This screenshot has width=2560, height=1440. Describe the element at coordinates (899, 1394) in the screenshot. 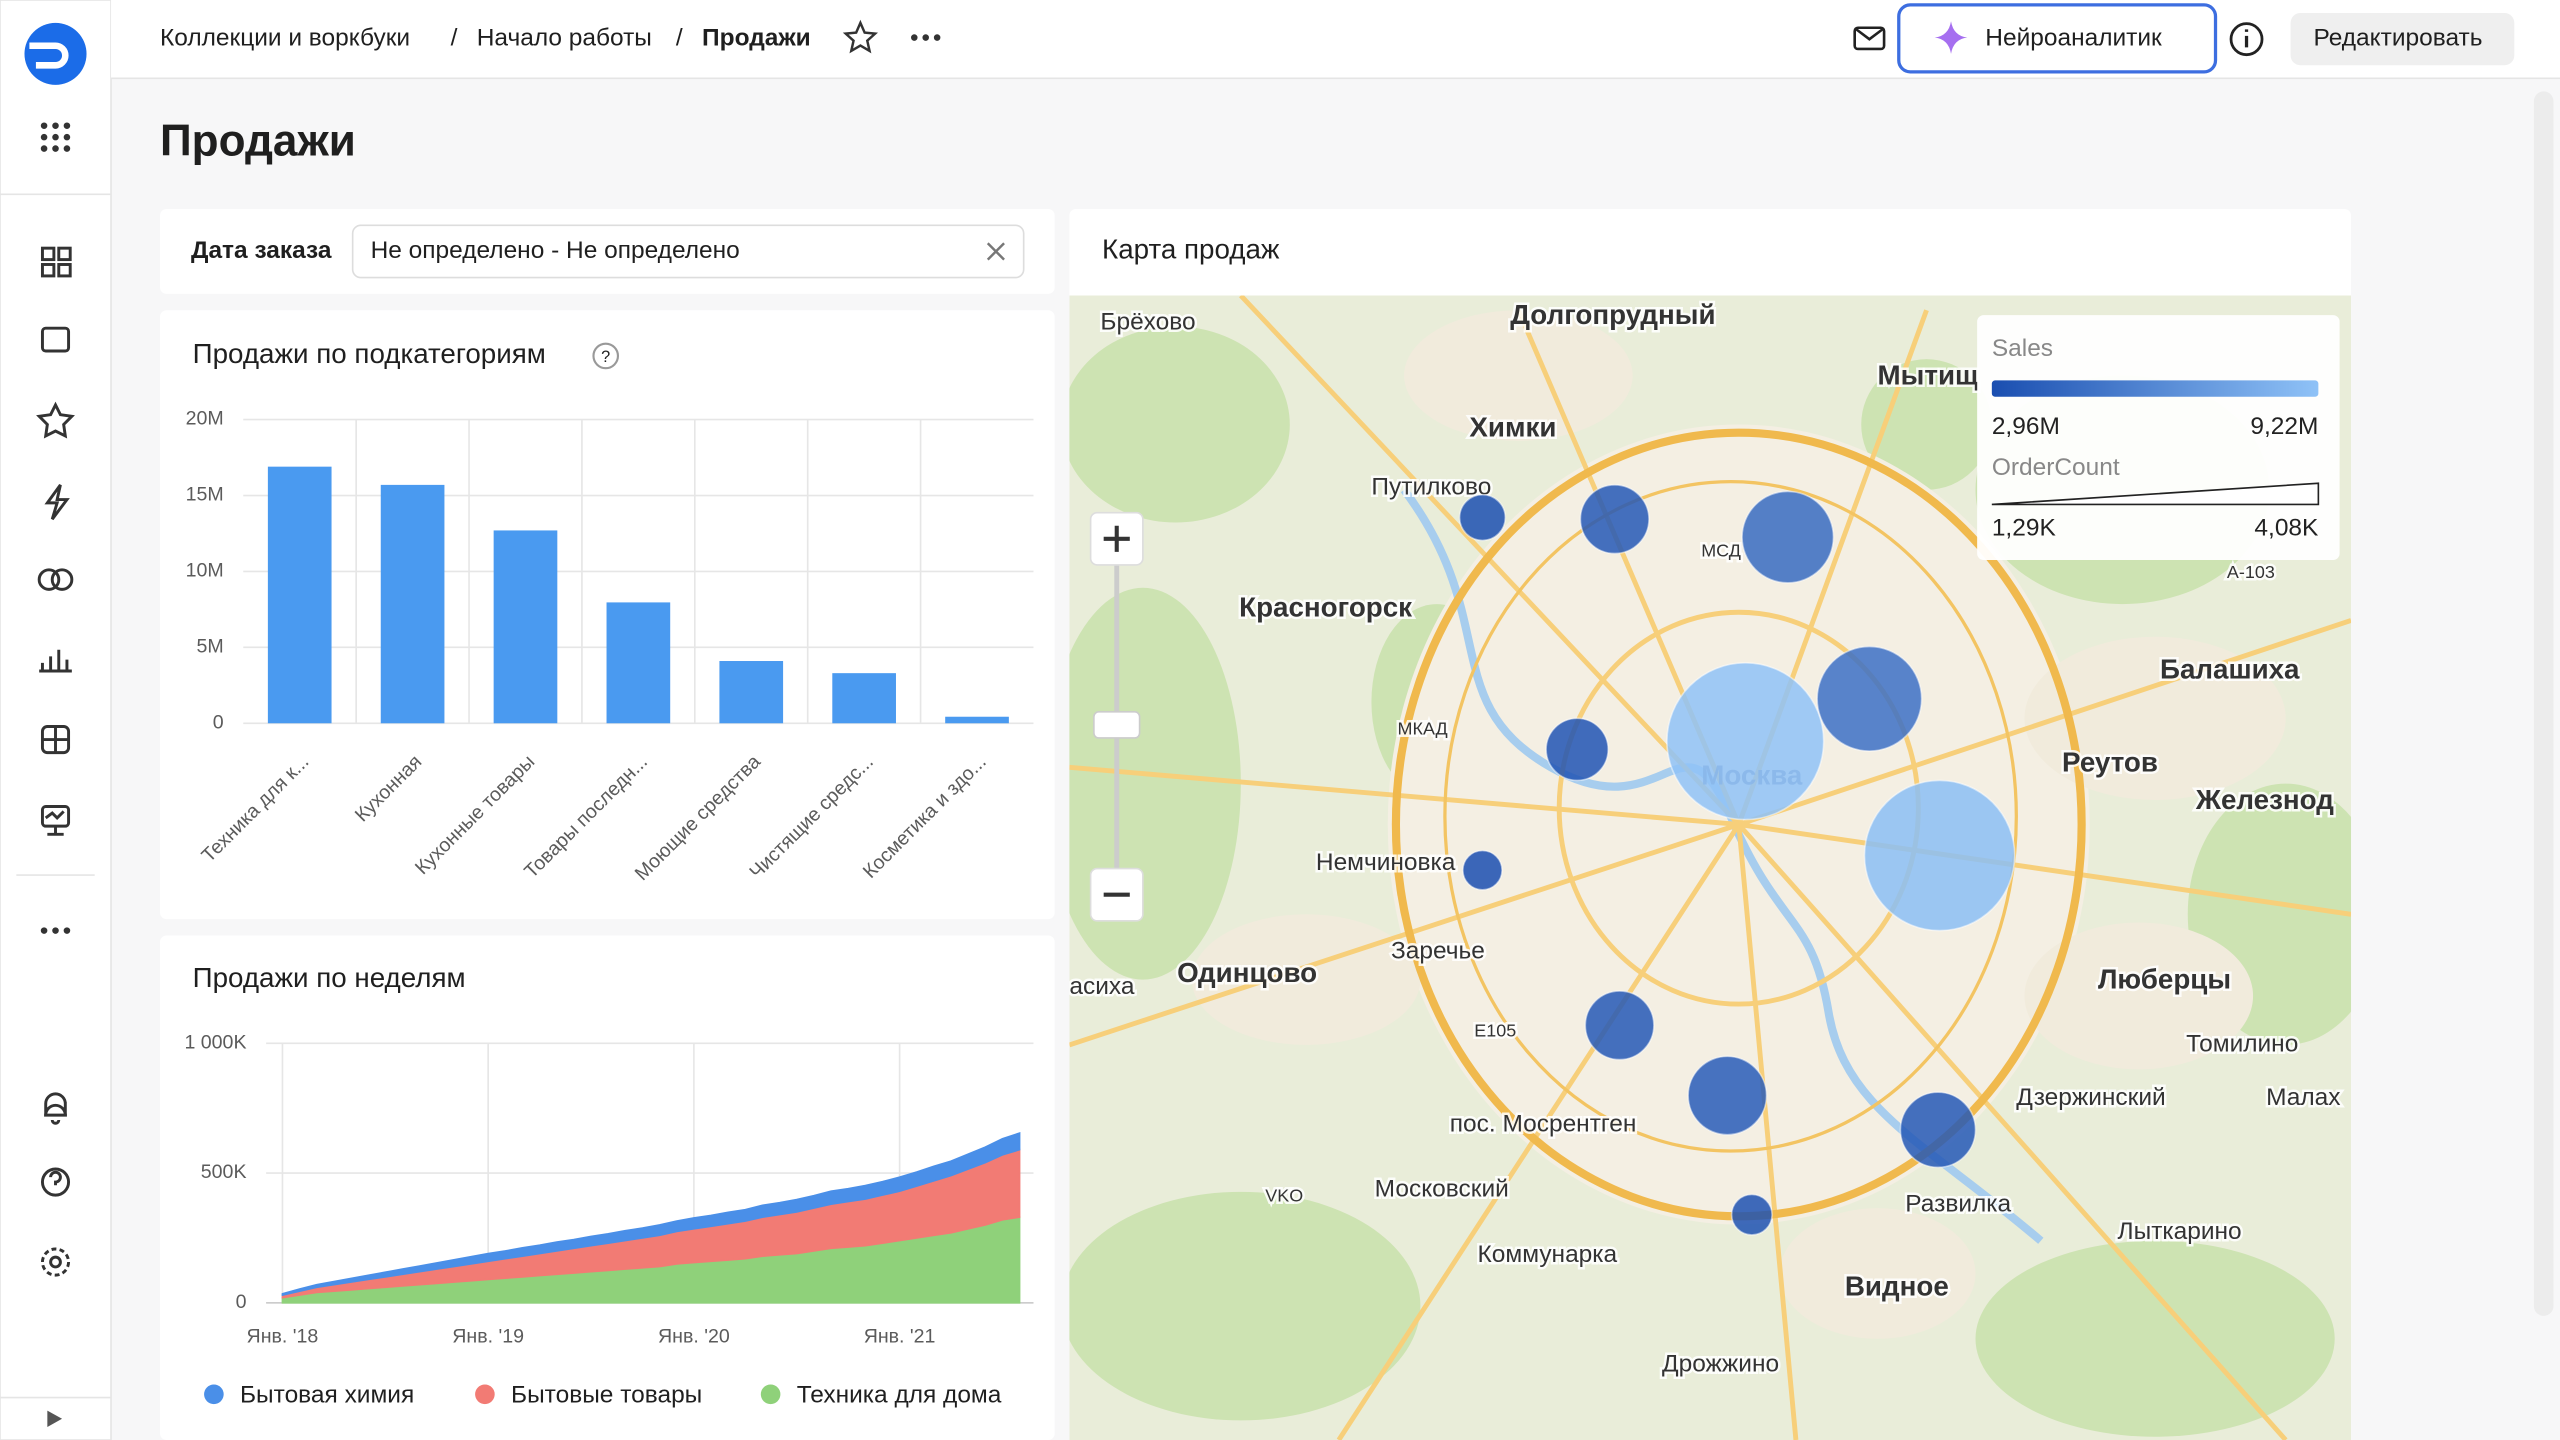

I see `legend-label: Техника для дома` at that location.